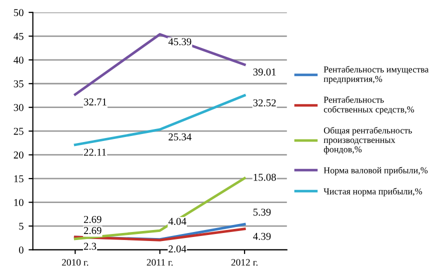 Image resolution: width=438 pixels, height=276 pixels. What do you see at coordinates (159, 262) in the screenshot?
I see `x-tick-label: 2011 г.` at bounding box center [159, 262].